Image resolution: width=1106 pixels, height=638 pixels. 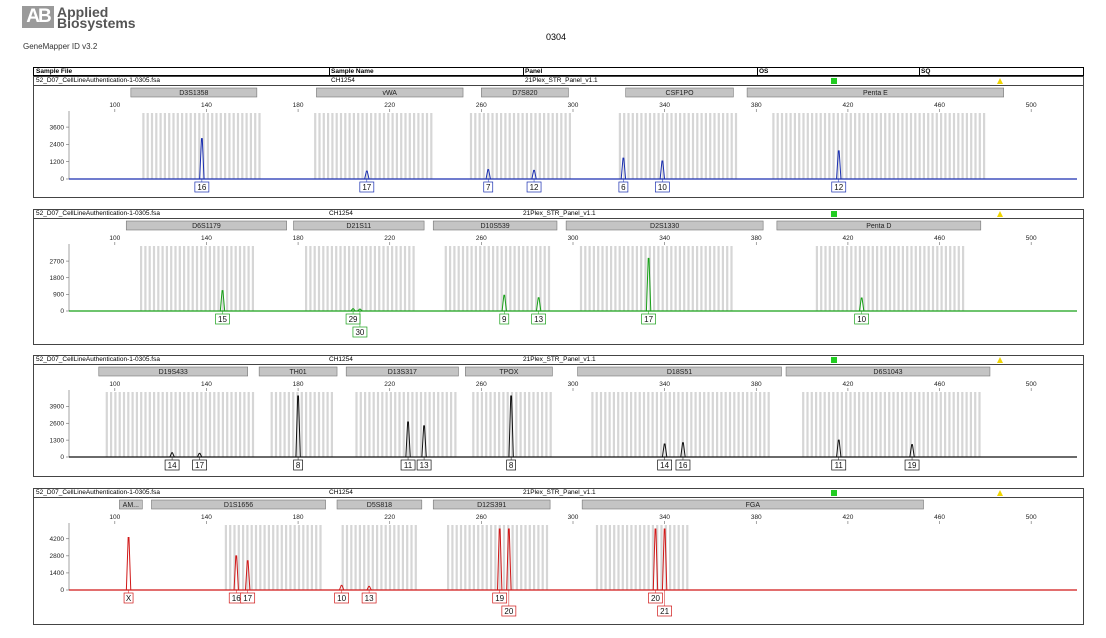 What do you see at coordinates (1000, 360) in the screenshot?
I see `sq-warning-triangle` at bounding box center [1000, 360].